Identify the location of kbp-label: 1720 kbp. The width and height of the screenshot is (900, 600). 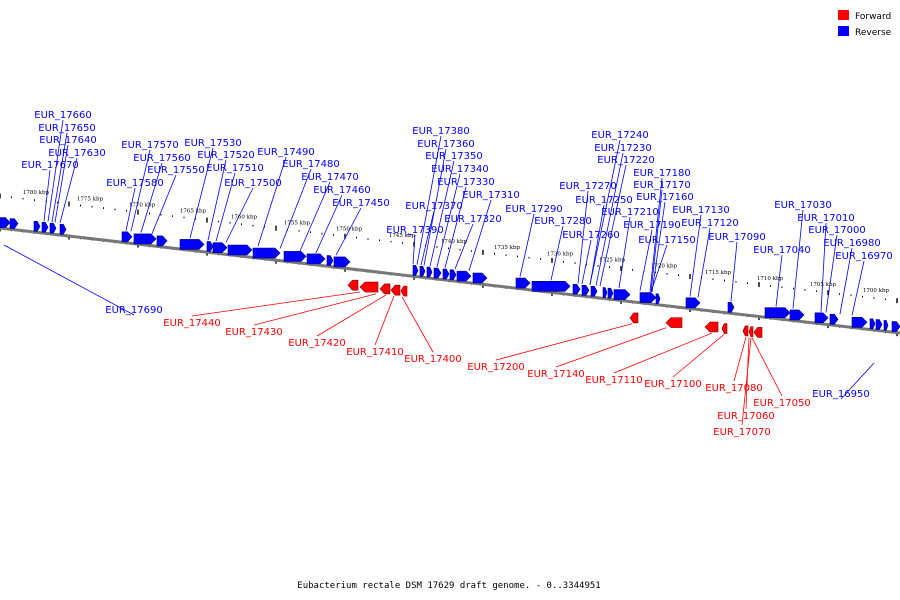
(664, 266).